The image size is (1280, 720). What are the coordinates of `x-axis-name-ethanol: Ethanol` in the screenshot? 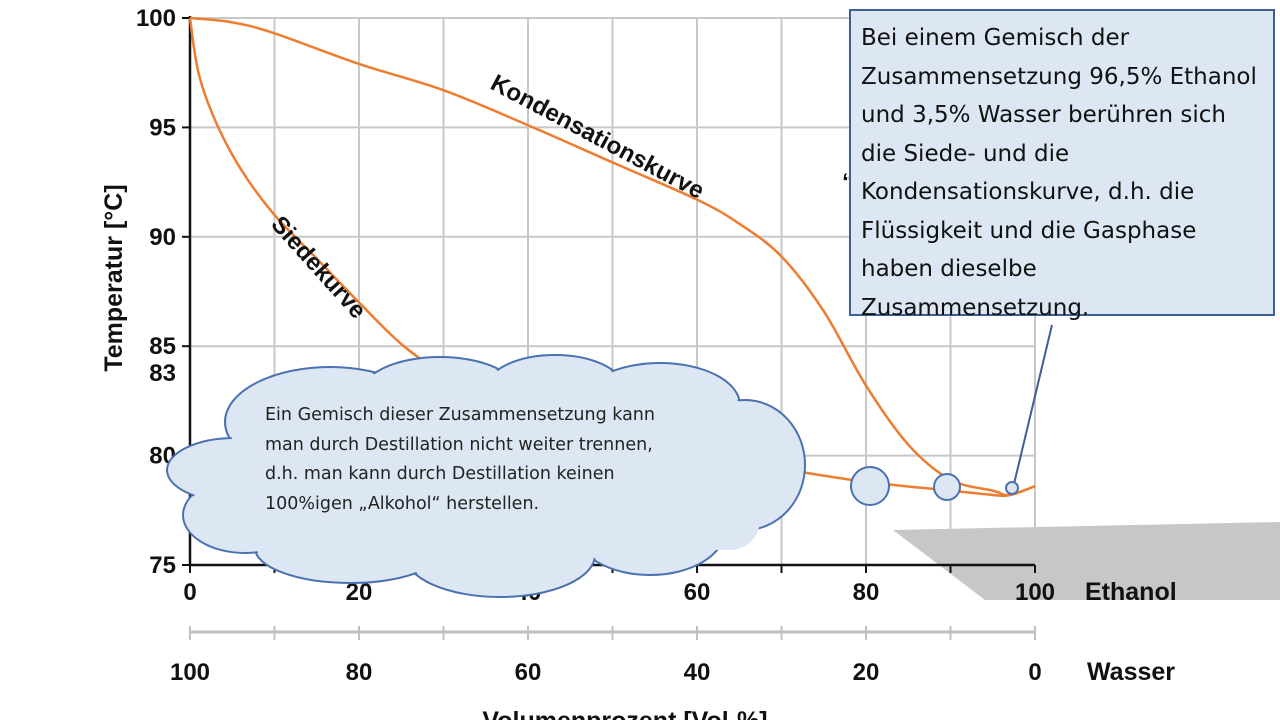 It's located at (1131, 592).